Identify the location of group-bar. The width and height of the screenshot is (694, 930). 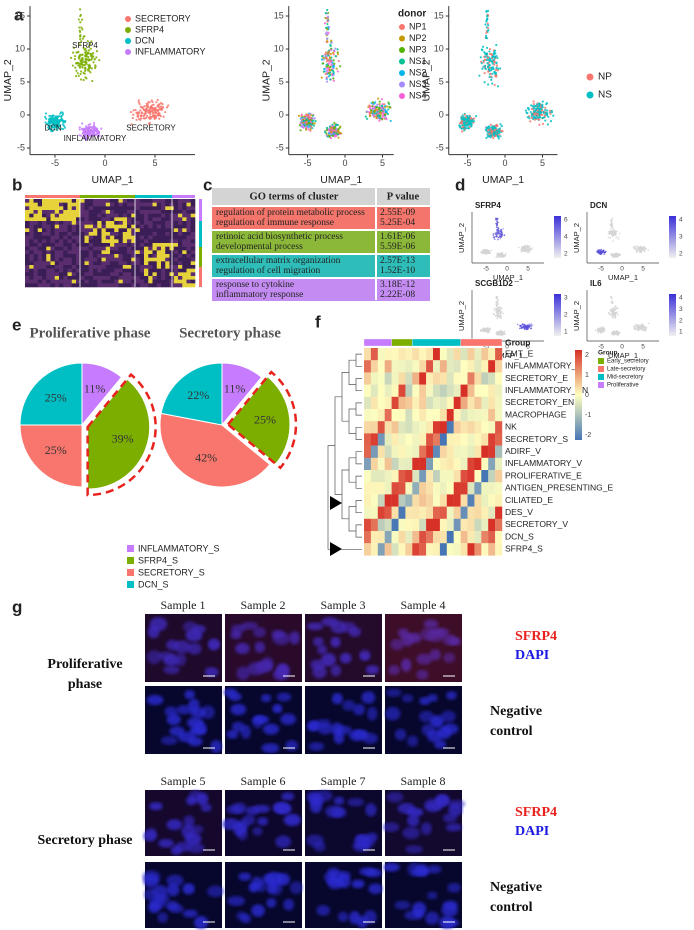
(481, 342).